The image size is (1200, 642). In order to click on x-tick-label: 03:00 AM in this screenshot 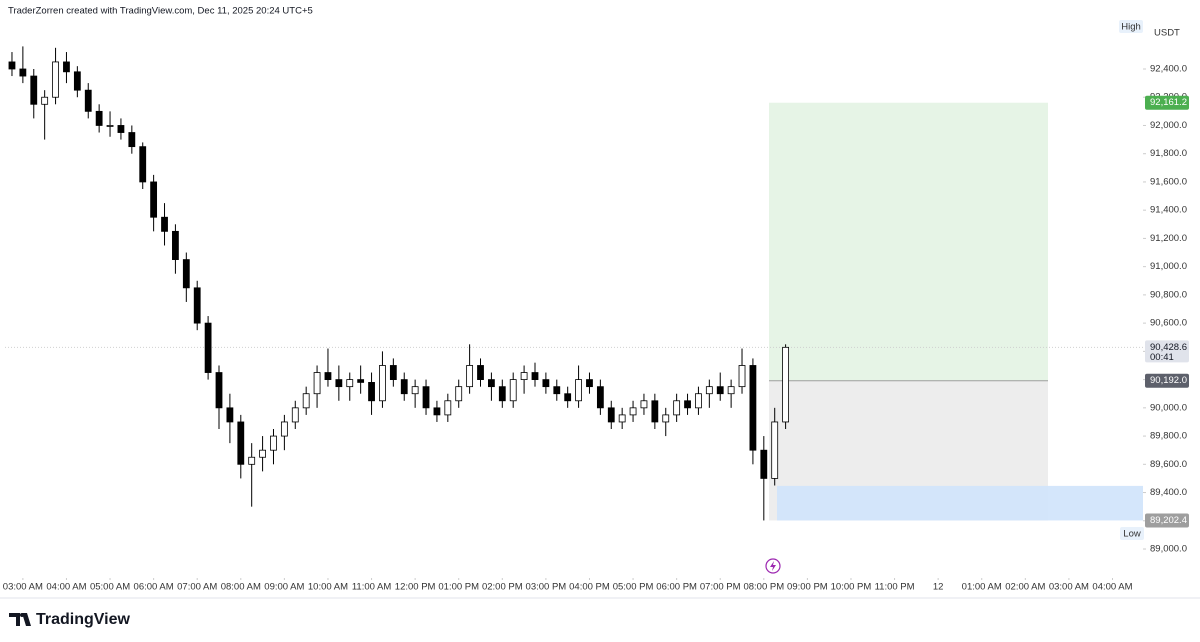, I will do `click(23, 587)`.